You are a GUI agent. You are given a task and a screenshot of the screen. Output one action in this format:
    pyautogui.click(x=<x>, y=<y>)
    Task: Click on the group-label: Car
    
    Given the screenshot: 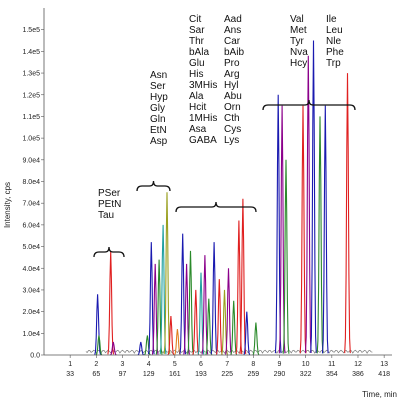 What is the action you would take?
    pyautogui.click(x=232, y=41)
    